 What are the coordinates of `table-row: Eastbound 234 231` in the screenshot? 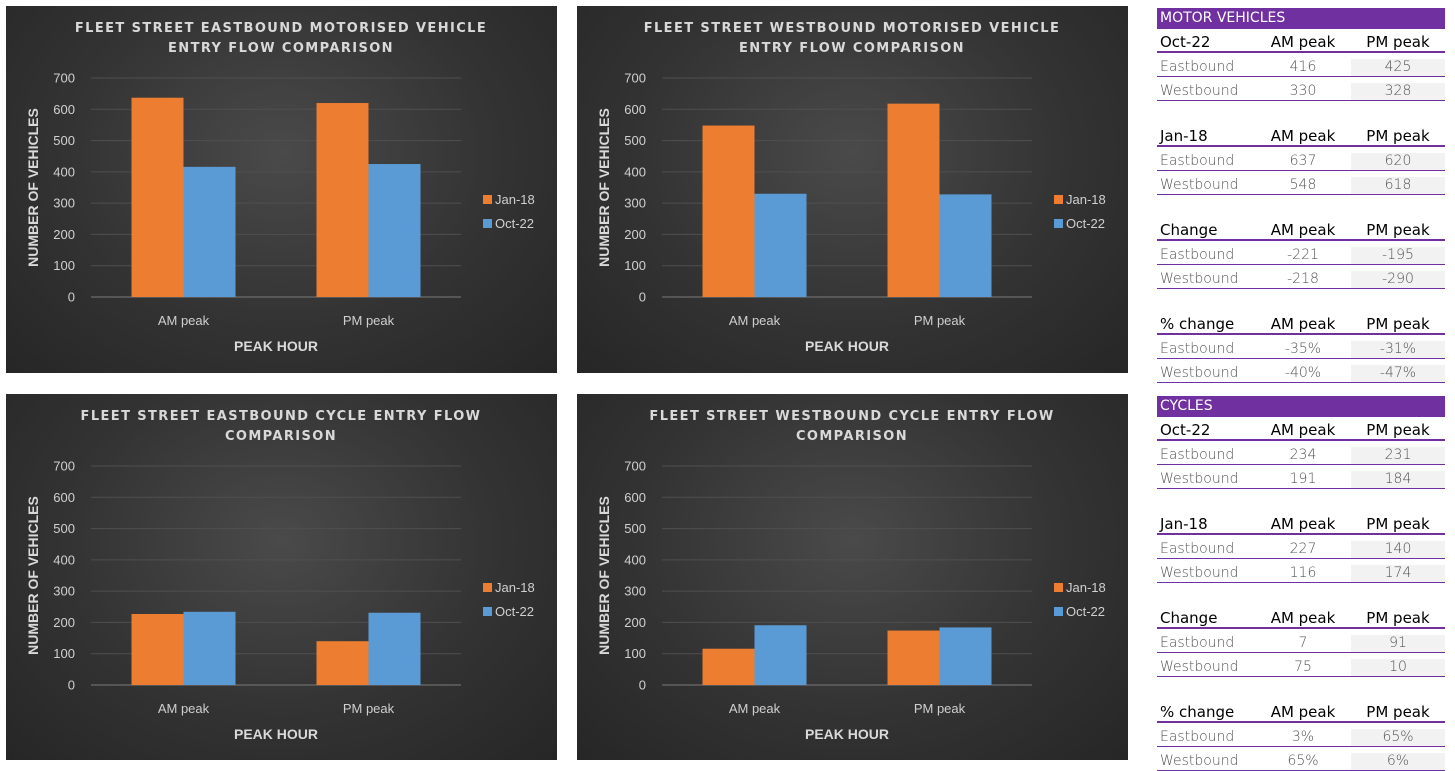 It's located at (1301, 453).